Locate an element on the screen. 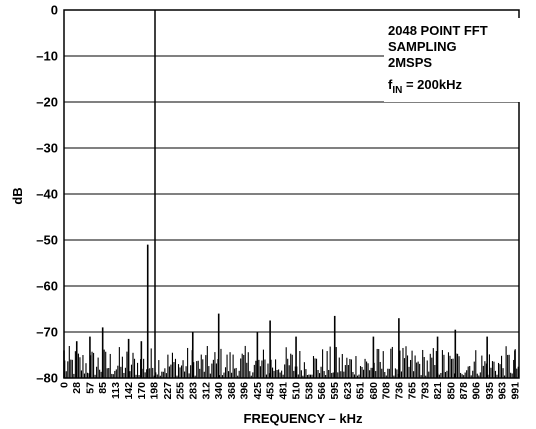  x-tick-label: 85 is located at coordinates (103, 388).